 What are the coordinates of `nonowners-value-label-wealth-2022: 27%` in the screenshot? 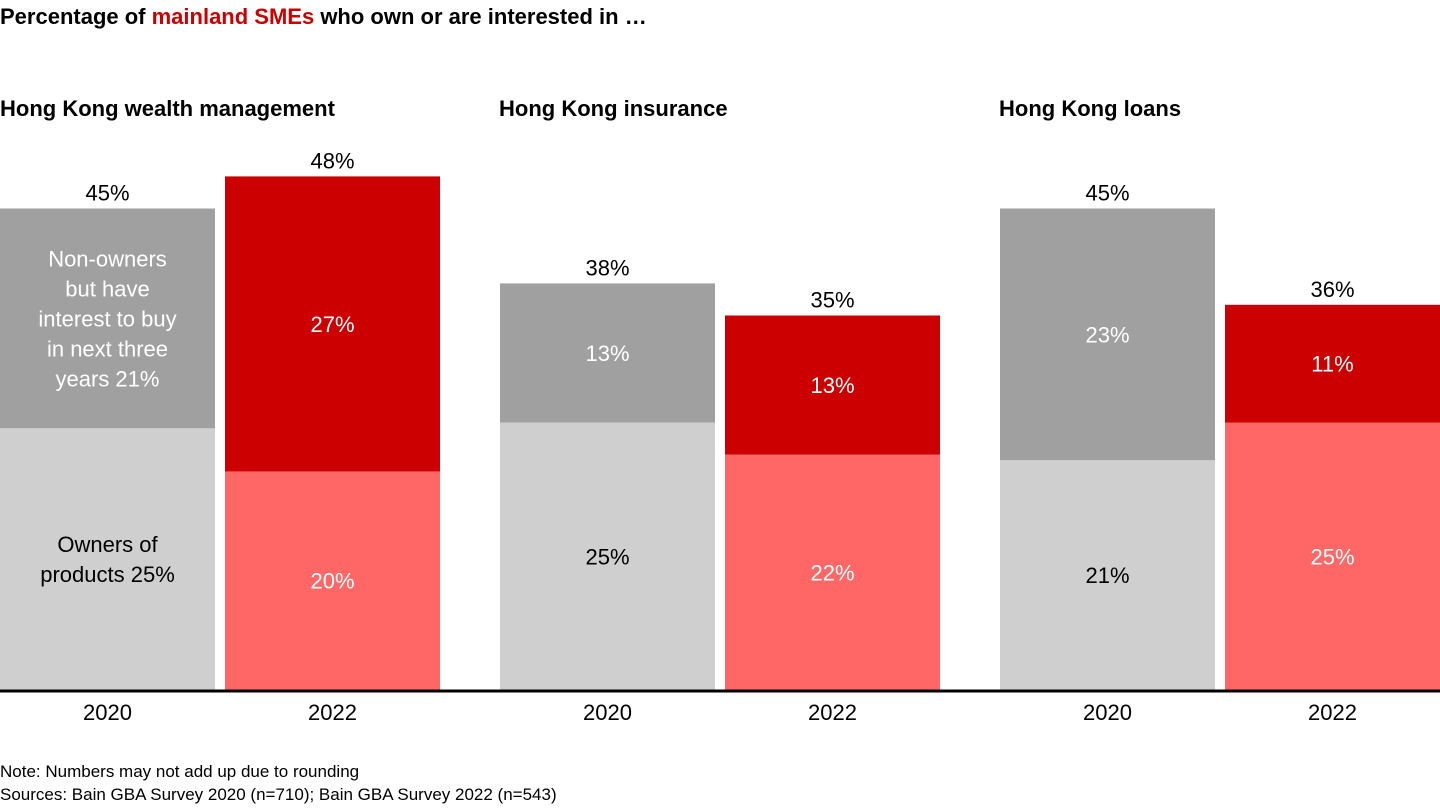 It's located at (332, 324).